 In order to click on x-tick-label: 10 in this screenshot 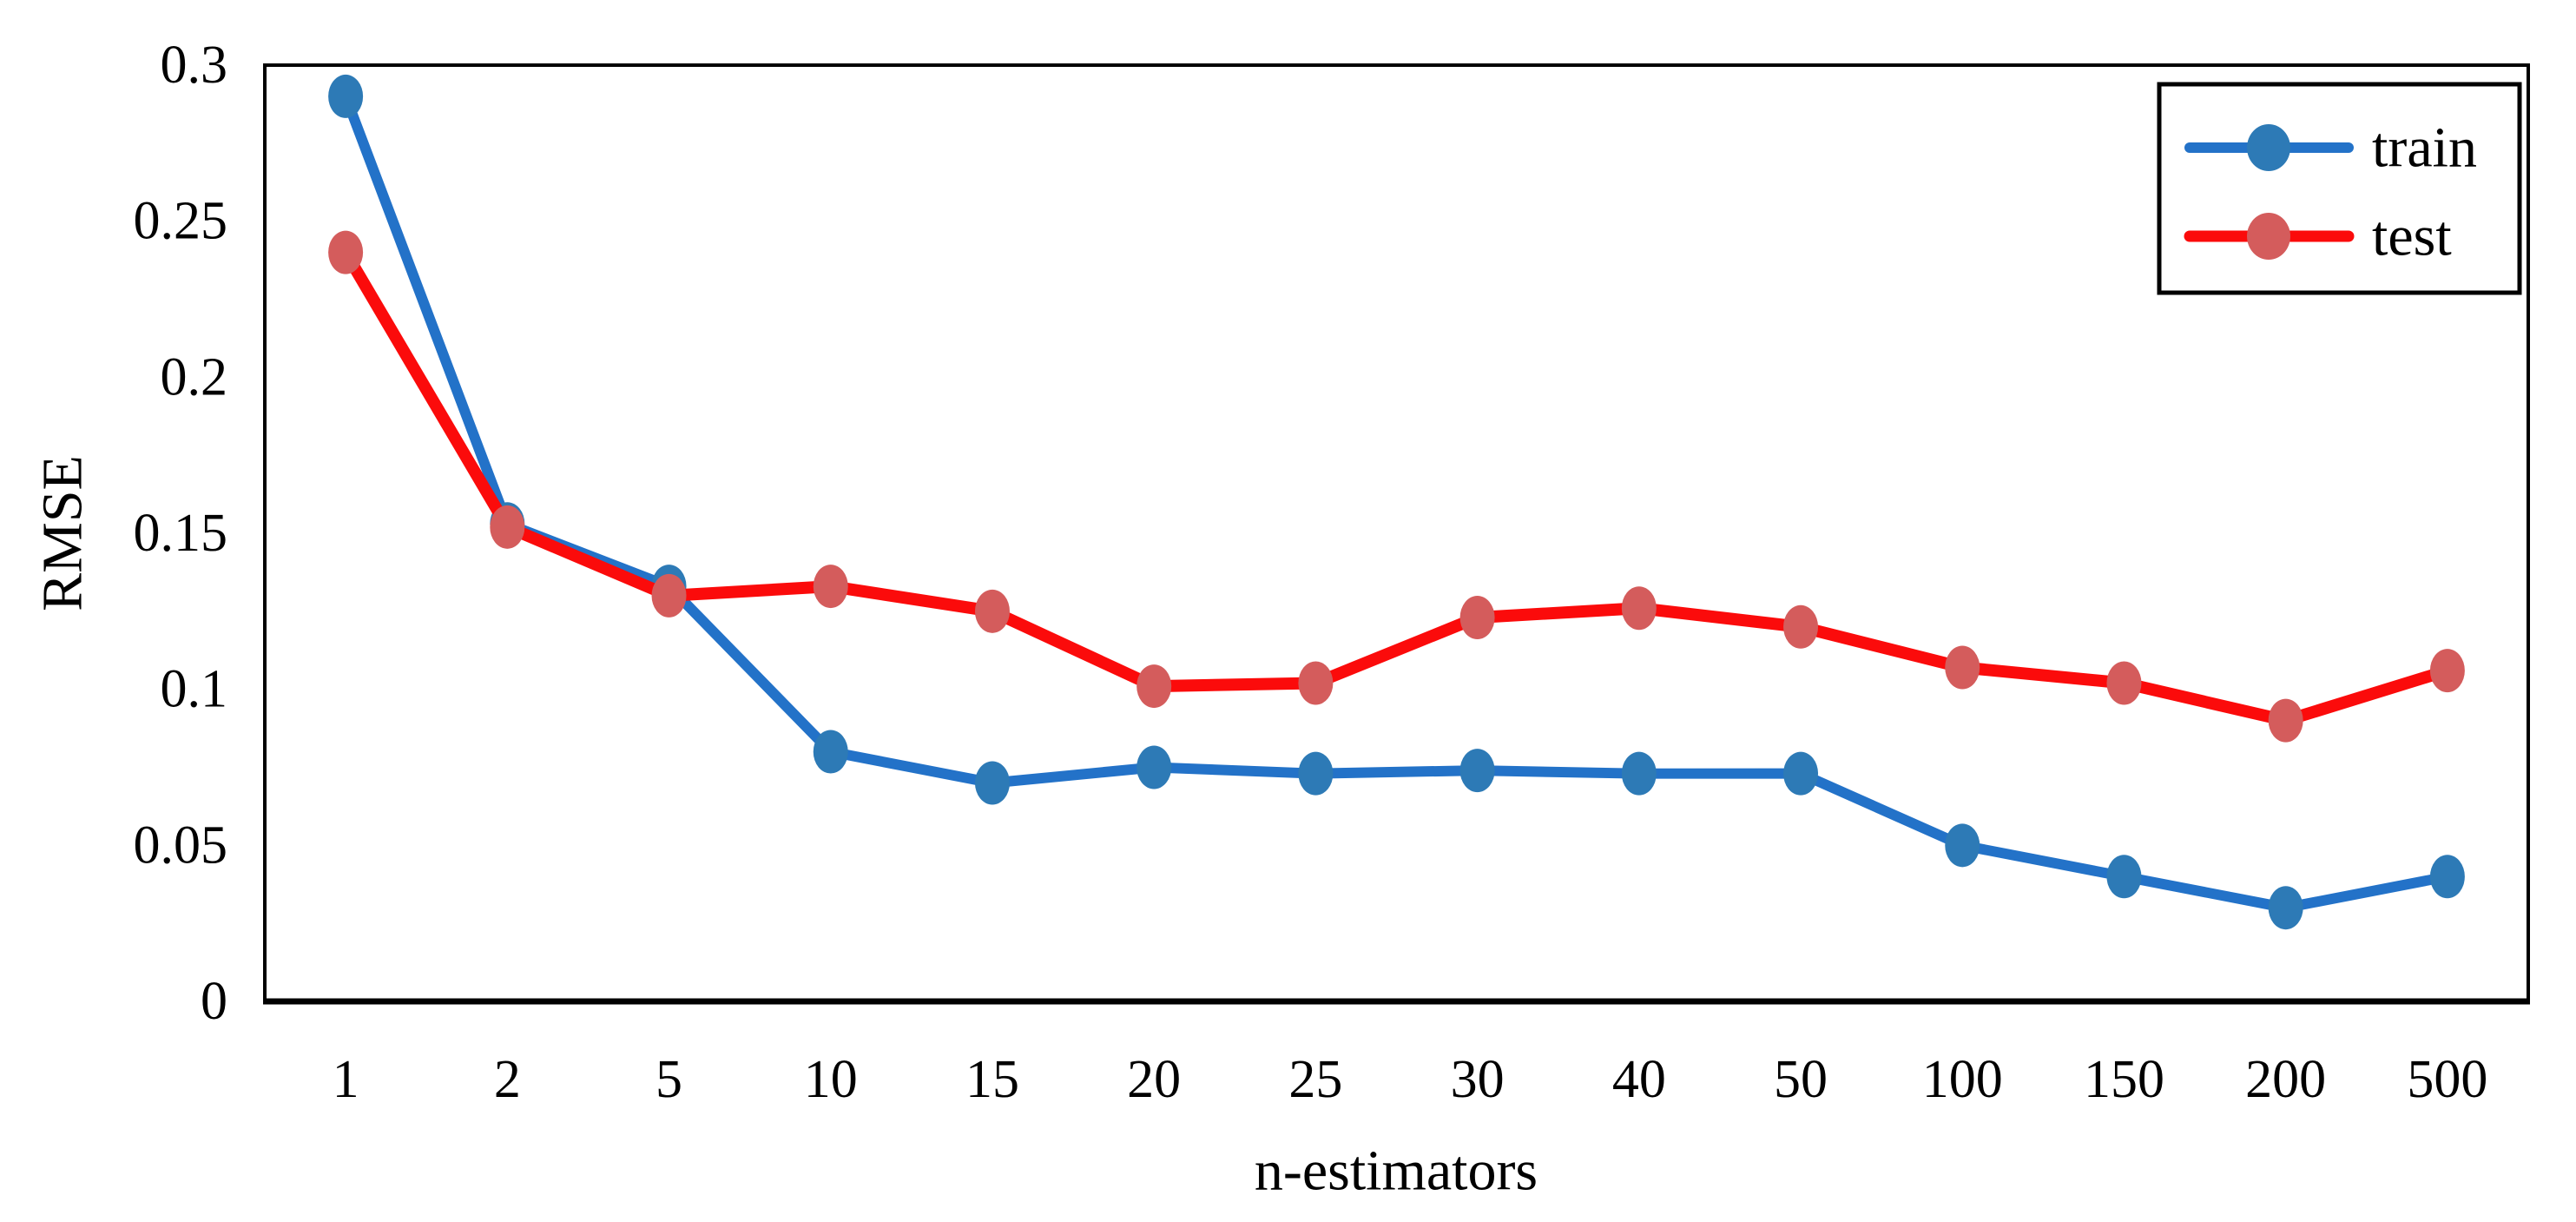, I will do `click(831, 1079)`.